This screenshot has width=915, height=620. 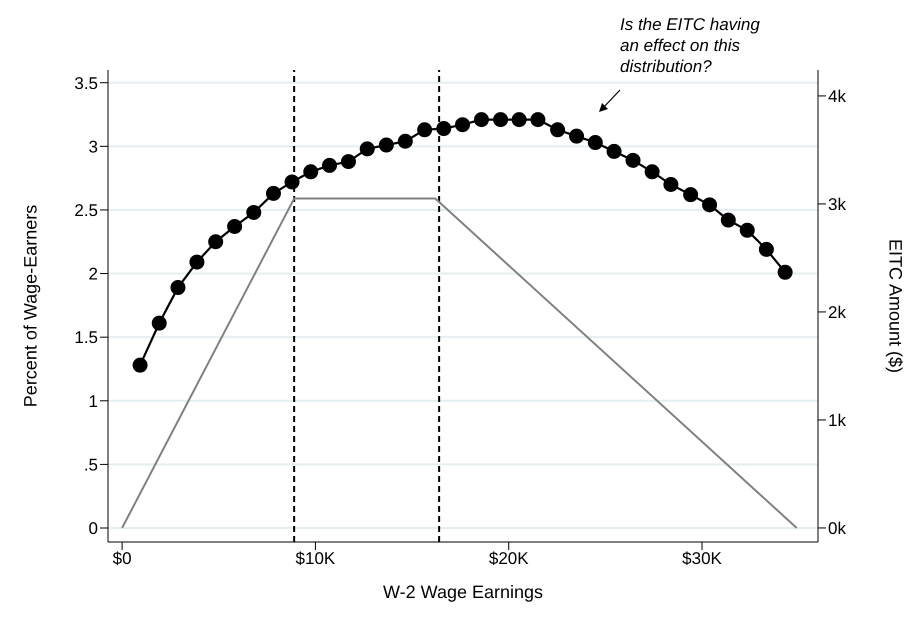 What do you see at coordinates (86, 83) in the screenshot?
I see `y-tick-label: 3.5` at bounding box center [86, 83].